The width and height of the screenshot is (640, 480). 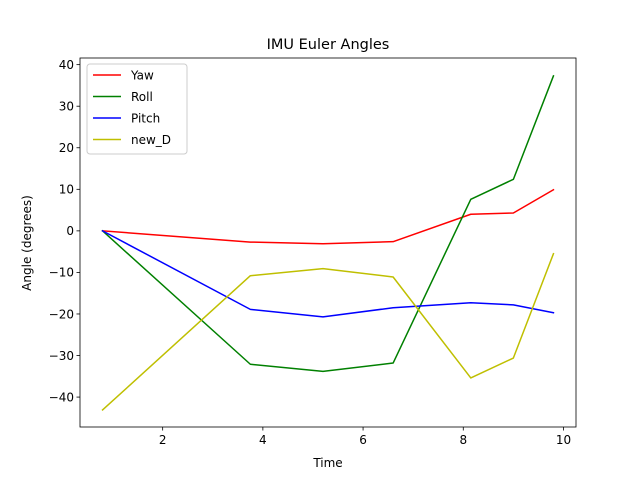 What do you see at coordinates (145, 118) in the screenshot?
I see `legend-label: Pitch` at bounding box center [145, 118].